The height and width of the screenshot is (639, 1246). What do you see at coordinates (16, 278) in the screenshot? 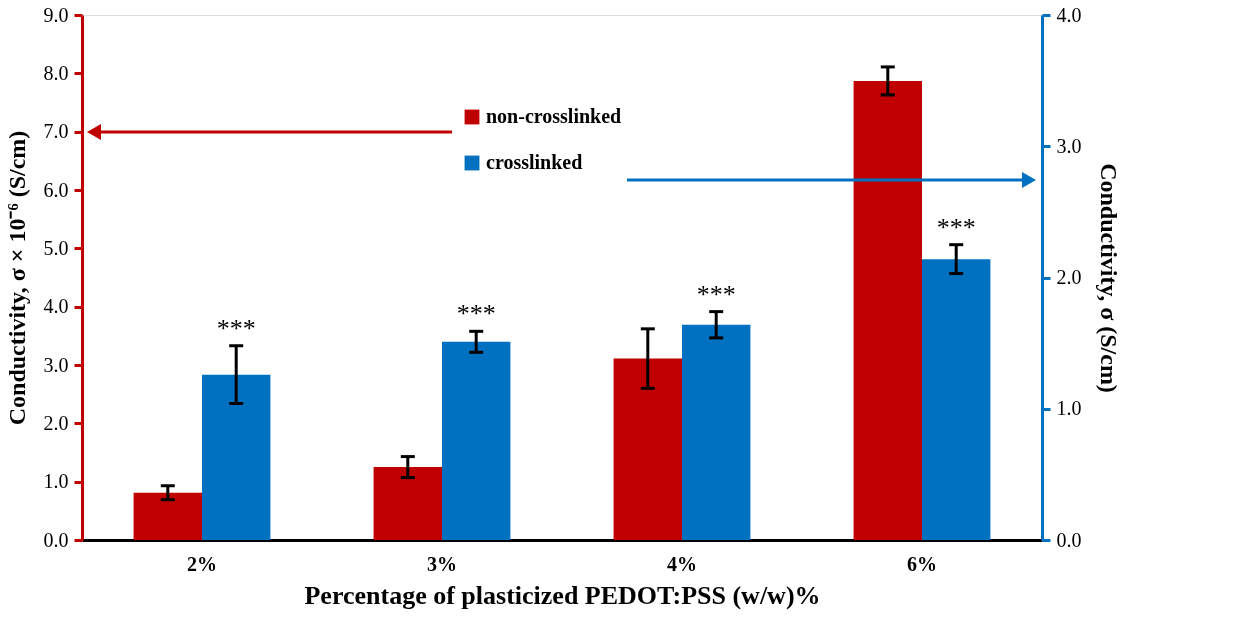
I see `y-axis-title: Conductivity, σ × 10⁻⁶ (S/cm)` at bounding box center [16, 278].